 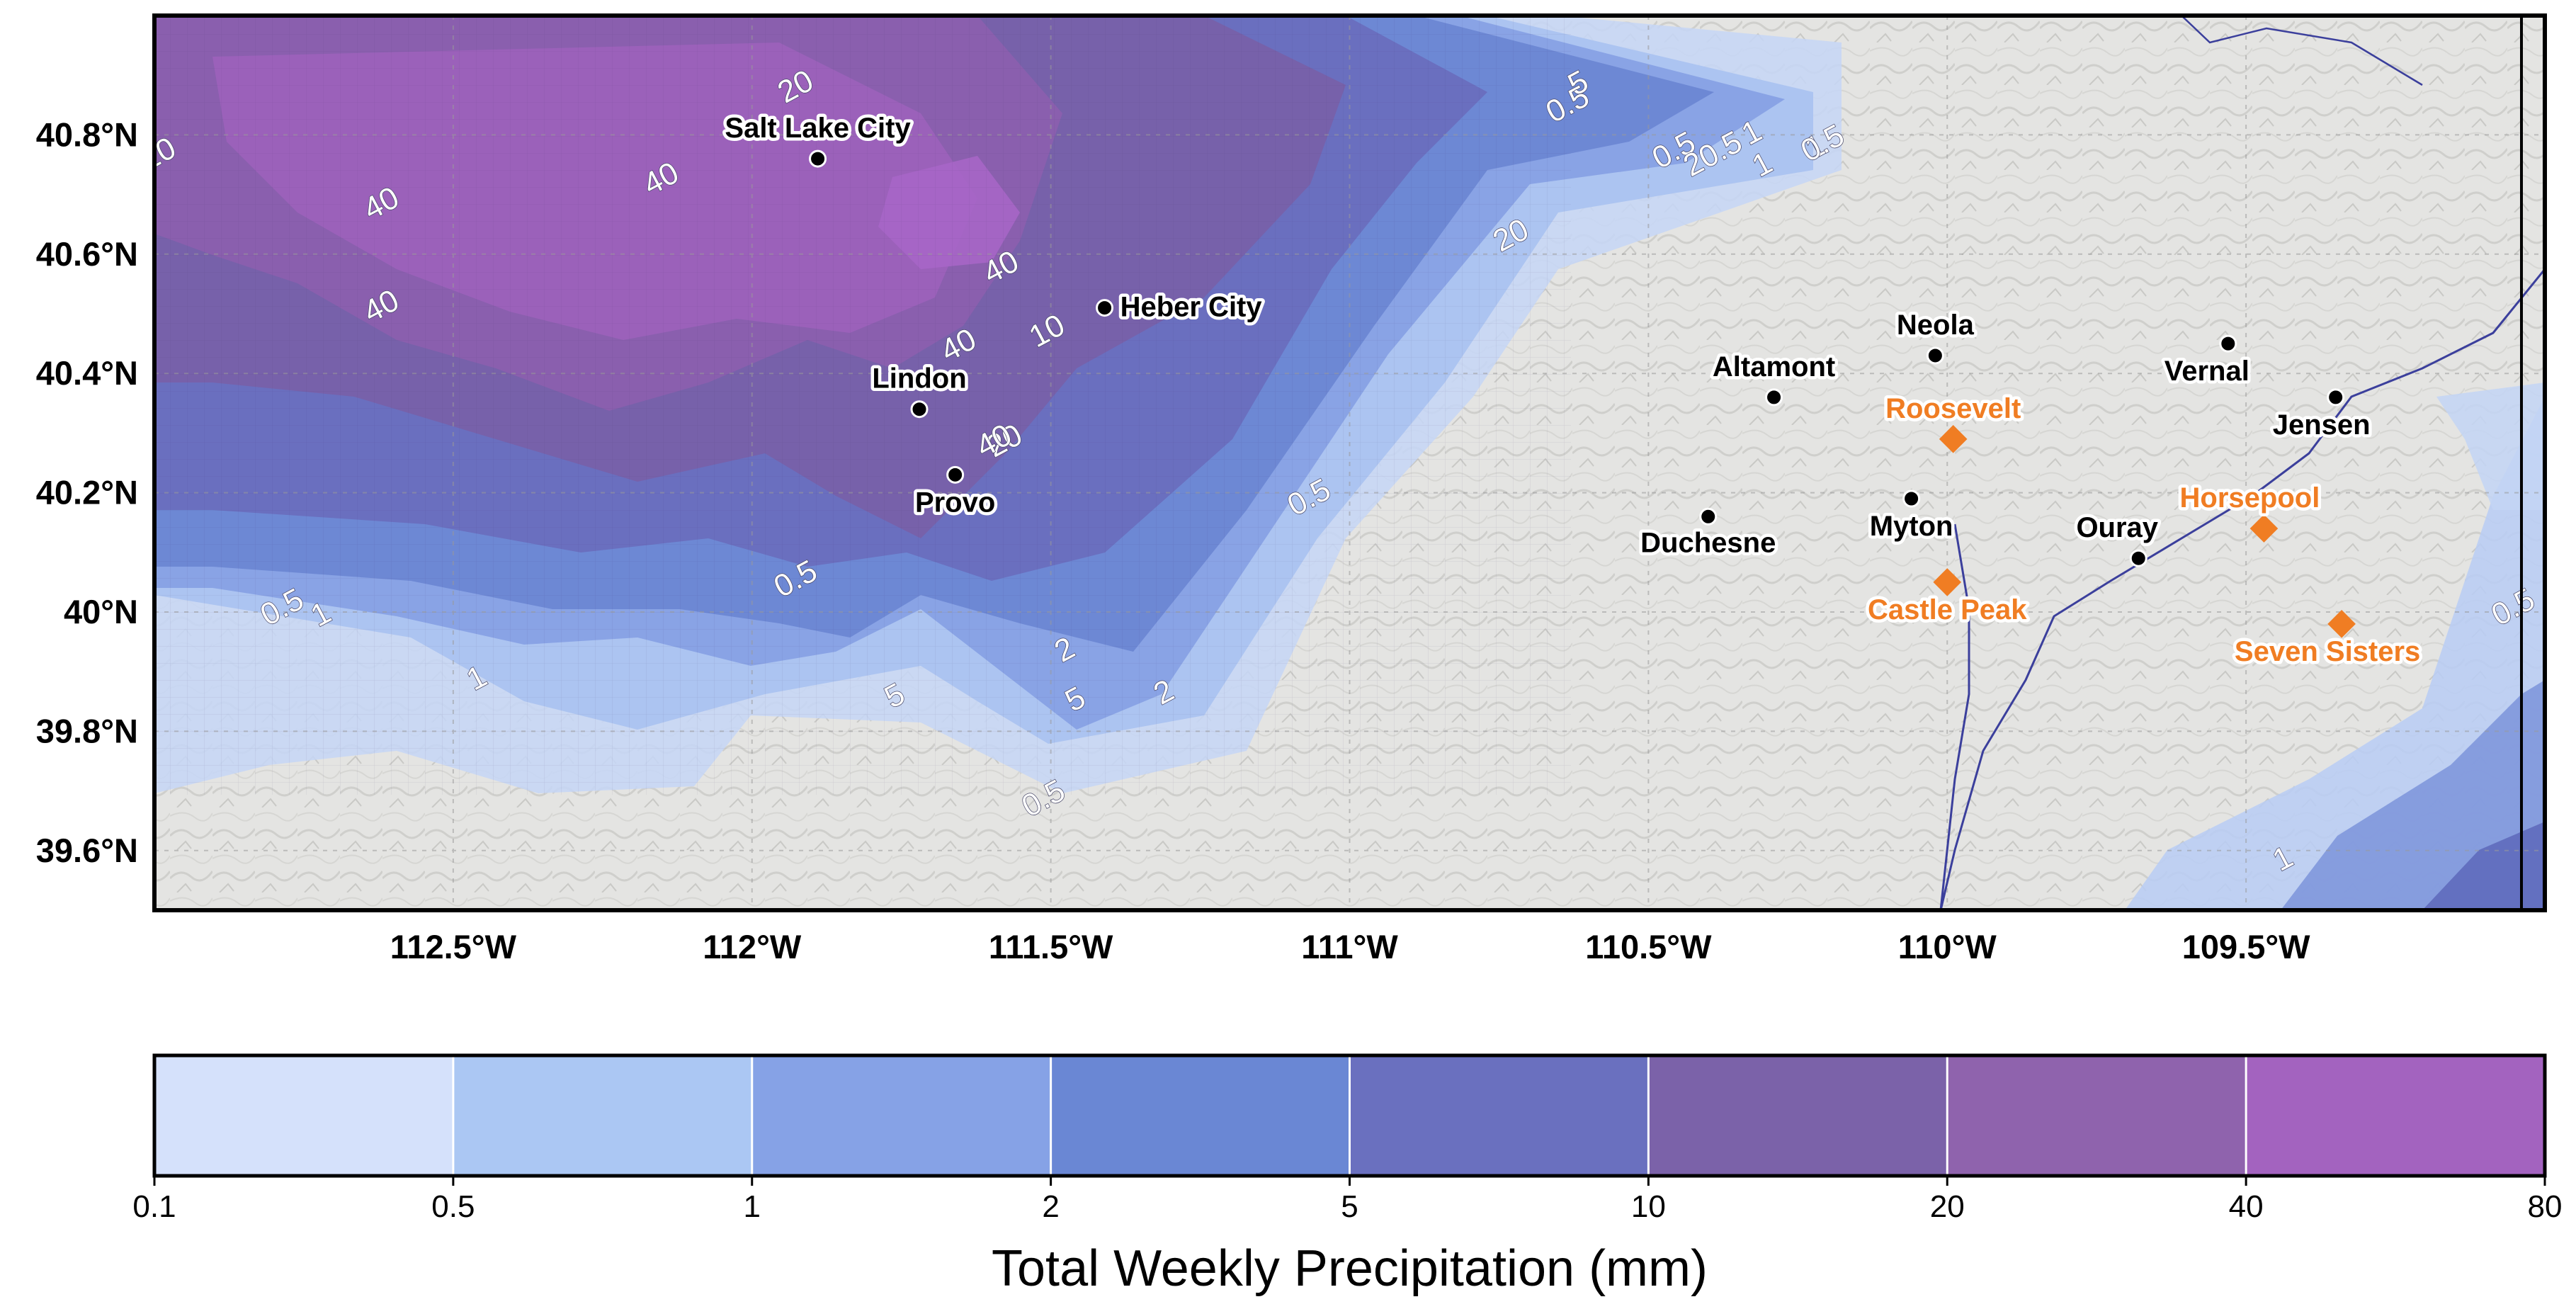 I want to click on longitude-tick-label: 111°W, so click(x=1349, y=947).